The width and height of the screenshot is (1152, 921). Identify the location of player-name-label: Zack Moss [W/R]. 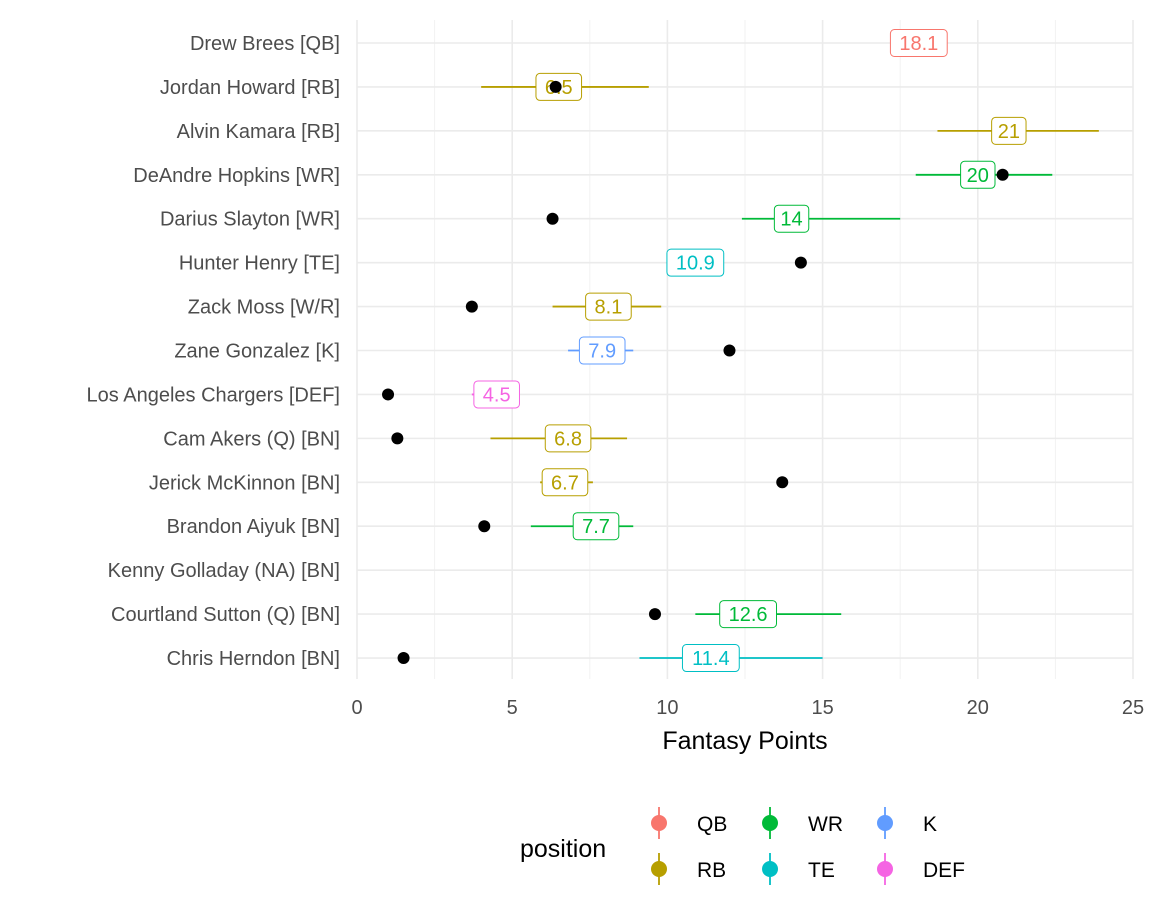
(264, 308).